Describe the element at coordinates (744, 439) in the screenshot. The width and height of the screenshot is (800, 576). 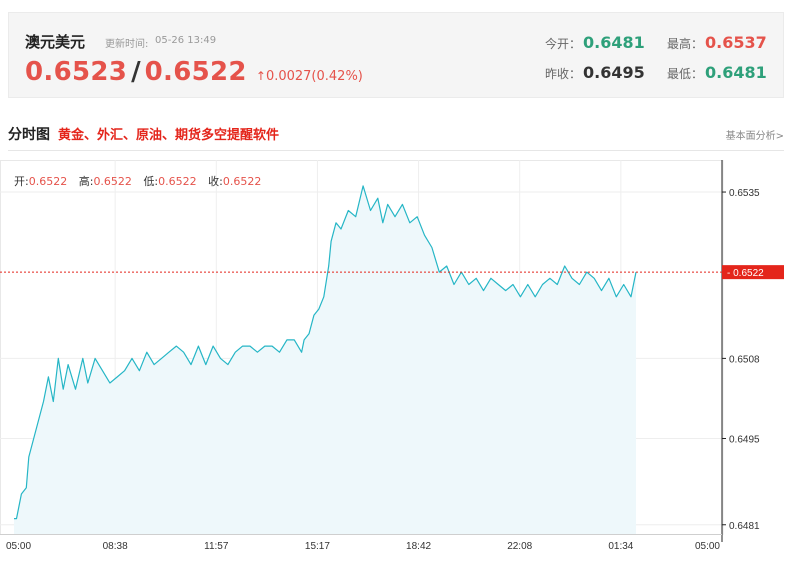
I see `y-tick-label: 0.6495` at that location.